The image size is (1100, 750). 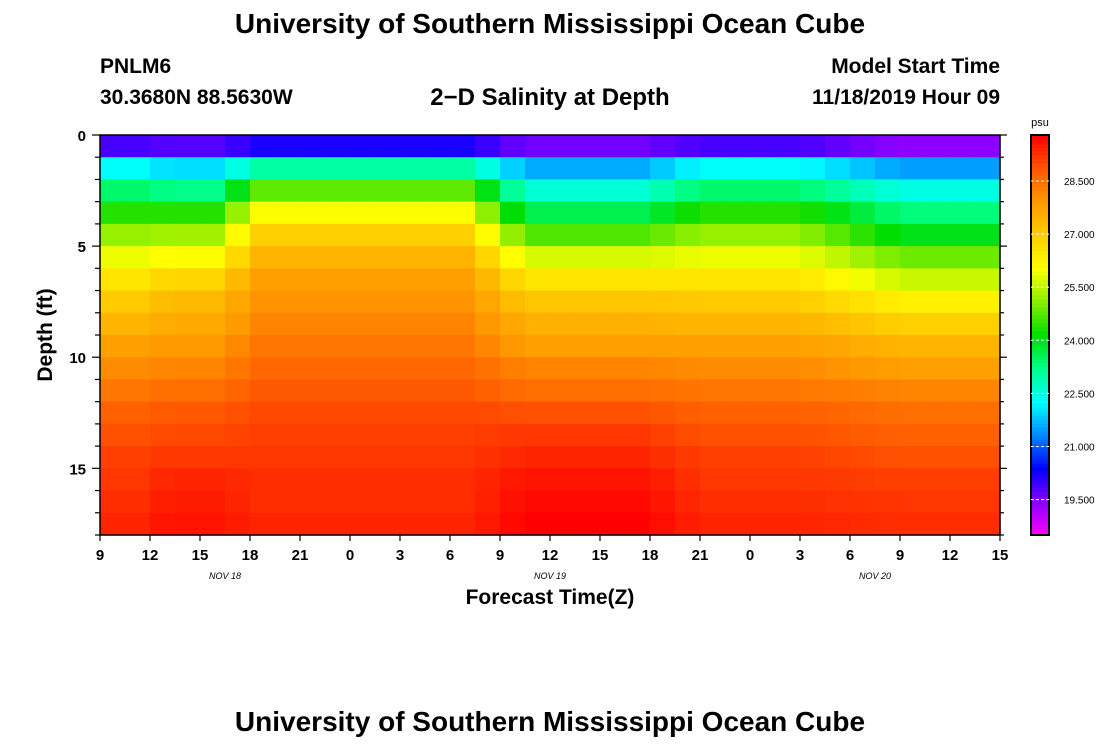 I want to click on x-tick-label: 6, so click(x=850, y=555).